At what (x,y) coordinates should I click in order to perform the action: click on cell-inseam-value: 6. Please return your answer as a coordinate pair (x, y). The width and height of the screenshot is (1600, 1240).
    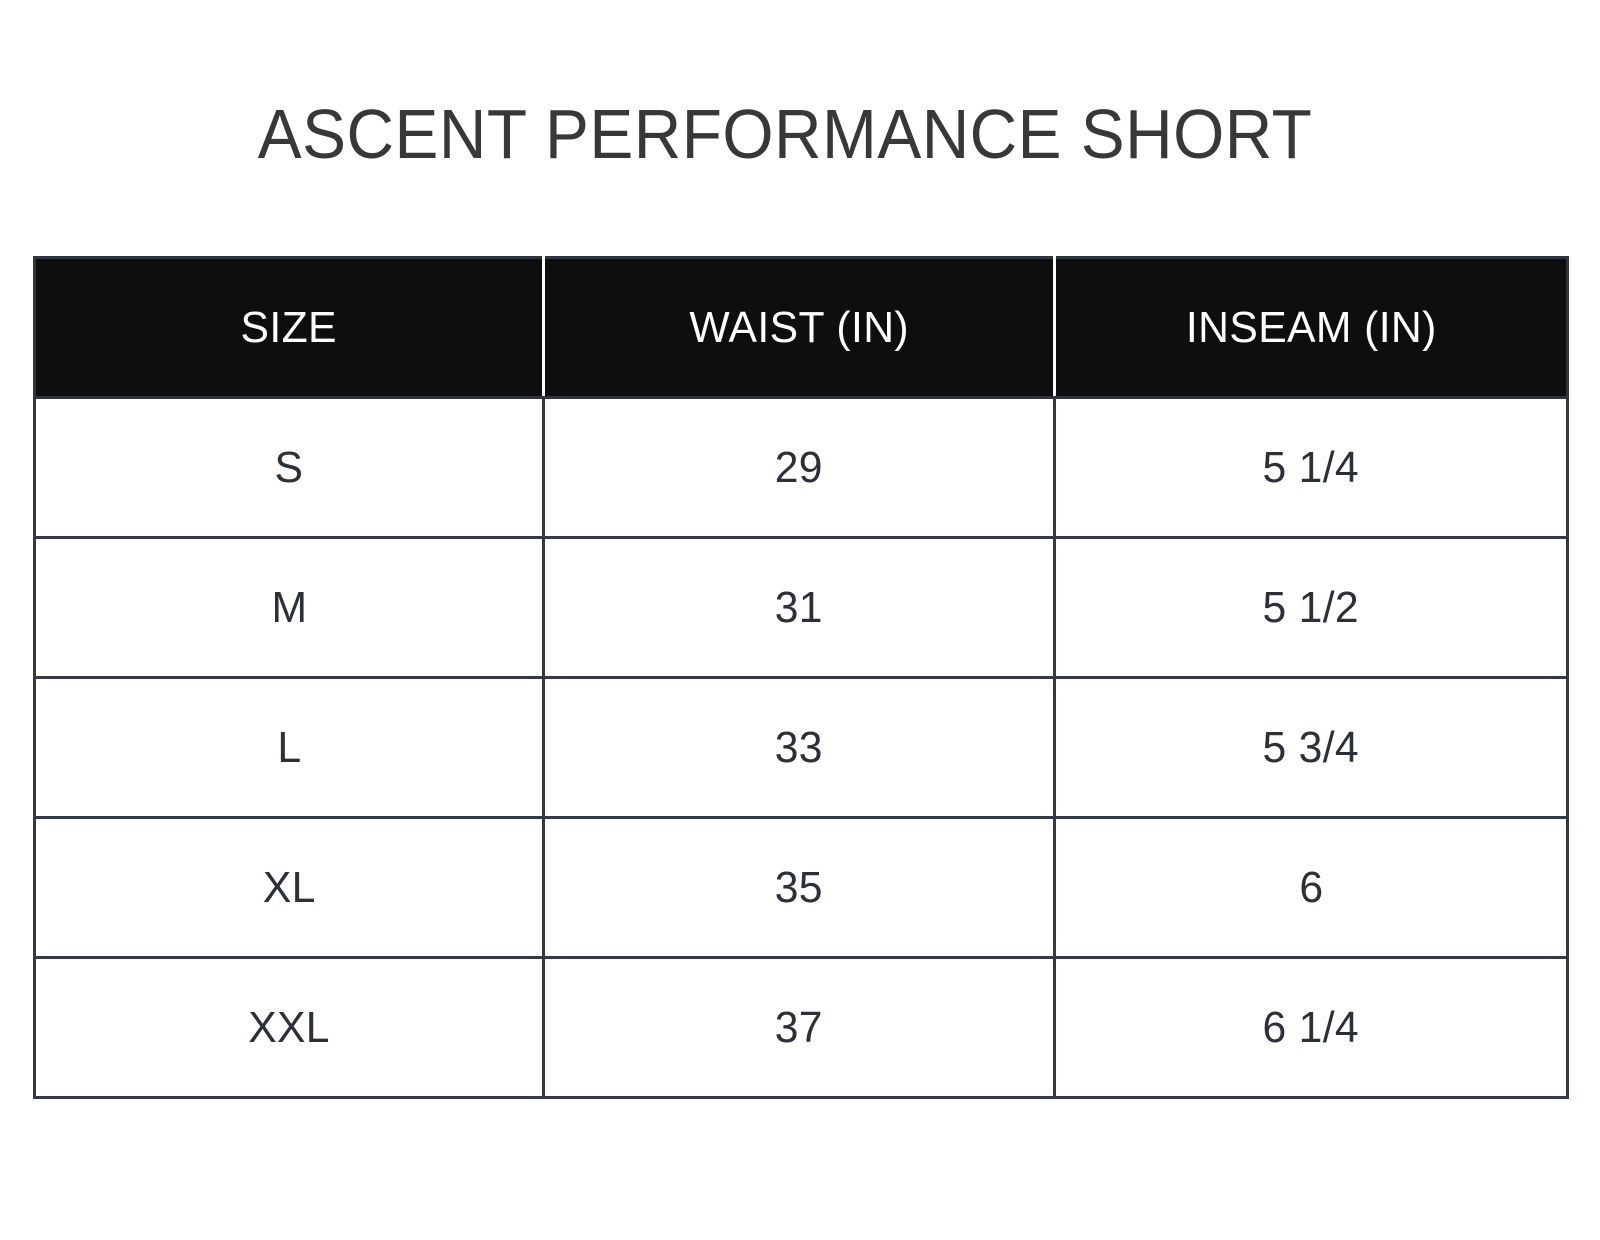
    Looking at the image, I should click on (1311, 887).